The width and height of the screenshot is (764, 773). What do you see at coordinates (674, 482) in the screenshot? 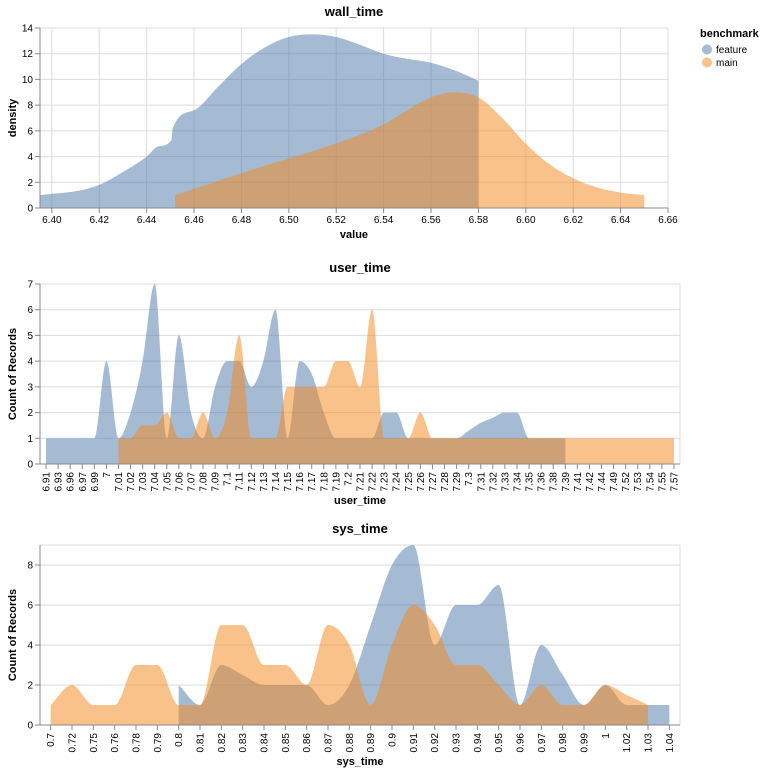
I see `x-tick-label: 7.57` at bounding box center [674, 482].